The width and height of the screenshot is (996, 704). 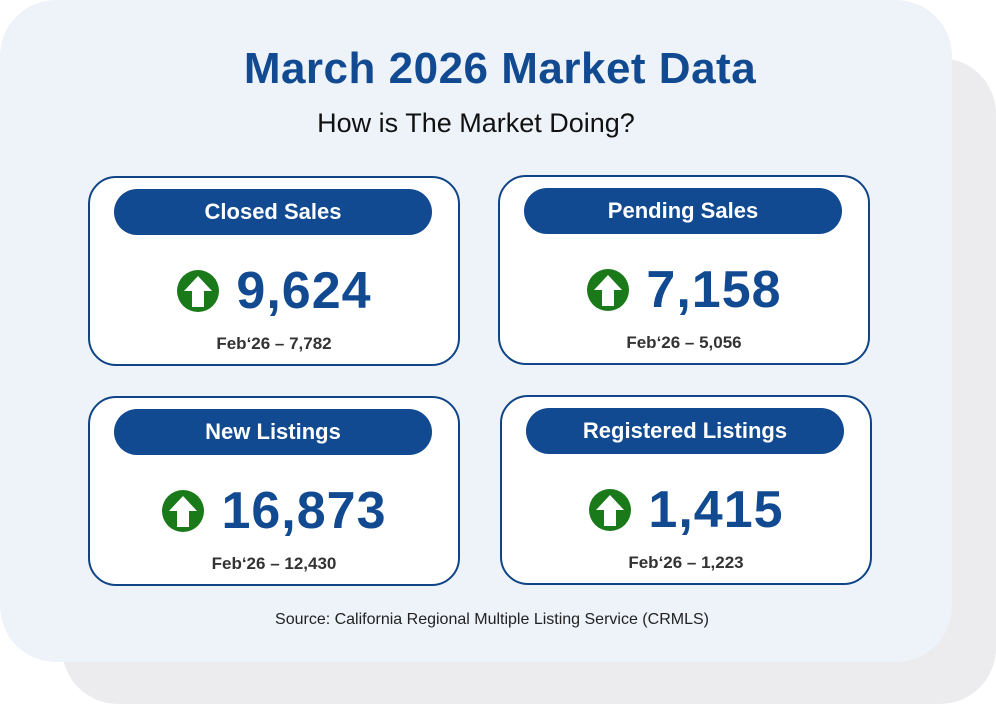 What do you see at coordinates (274, 343) in the screenshot?
I see `metric-comparison: Feb‘26 – 7,782` at bounding box center [274, 343].